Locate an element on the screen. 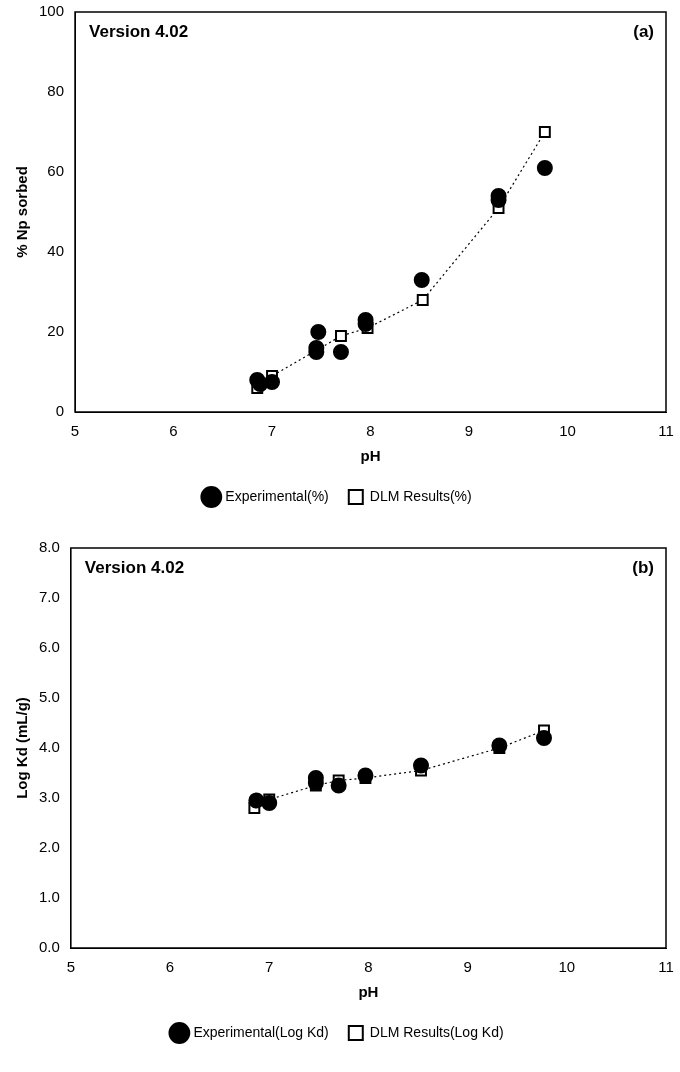 The width and height of the screenshot is (680, 1072). y-tick-label: 0.0 is located at coordinates (49, 947).